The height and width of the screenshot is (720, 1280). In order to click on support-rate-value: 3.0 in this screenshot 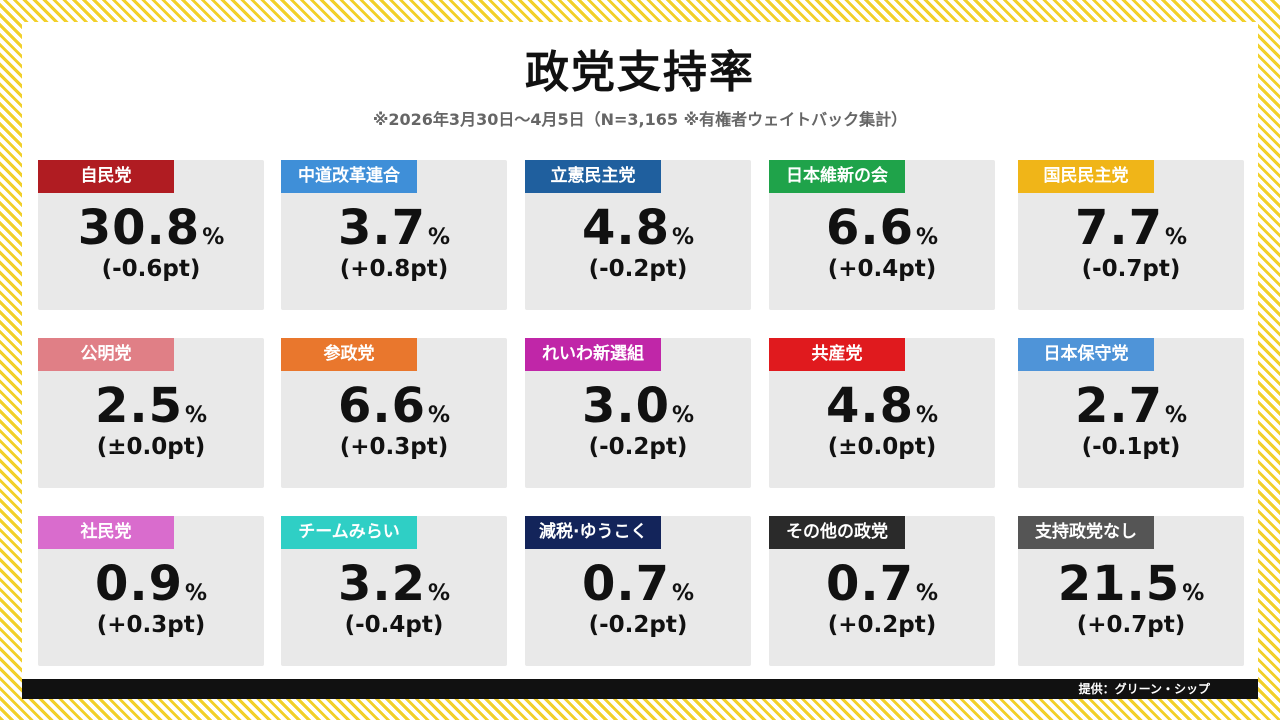, I will do `click(625, 406)`.